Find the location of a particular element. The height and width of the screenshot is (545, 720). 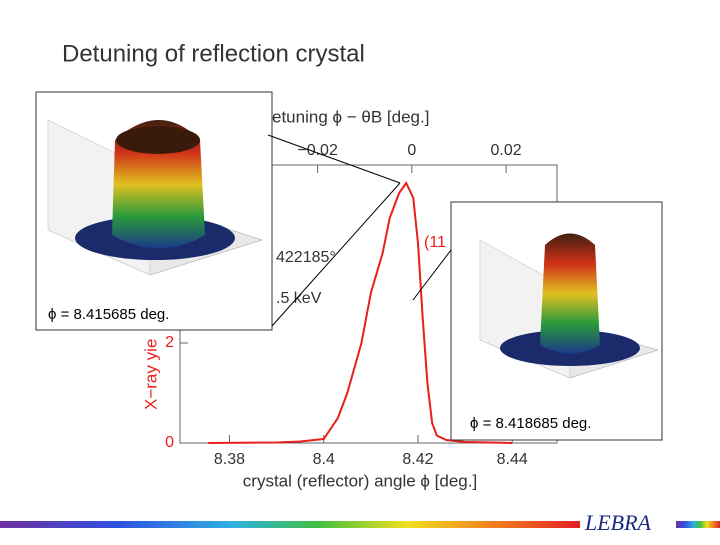

x2-axis-label: etuning ϕ − θB [deg.] is located at coordinates (350, 116).